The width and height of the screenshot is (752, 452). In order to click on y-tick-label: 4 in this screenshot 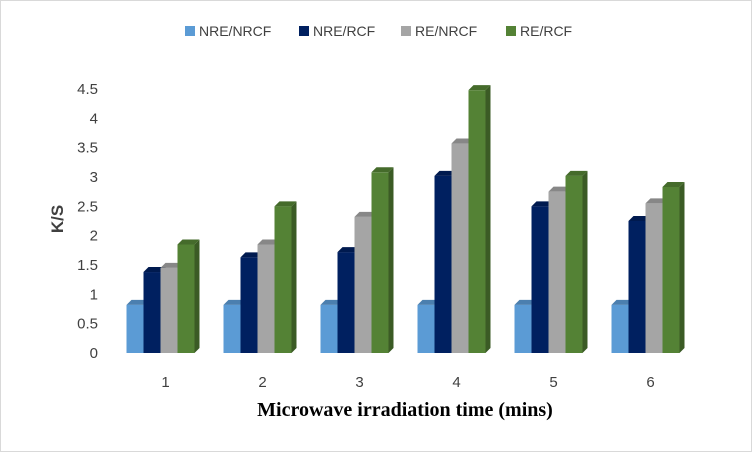, I will do `click(94, 118)`.